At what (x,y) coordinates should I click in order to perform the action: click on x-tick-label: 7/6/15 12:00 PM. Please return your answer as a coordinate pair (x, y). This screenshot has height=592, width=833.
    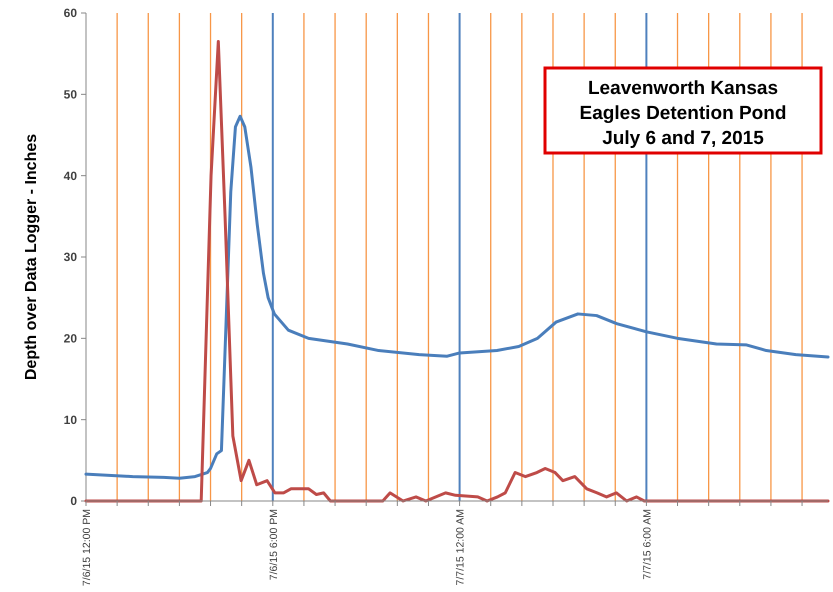
    Looking at the image, I should click on (87, 547).